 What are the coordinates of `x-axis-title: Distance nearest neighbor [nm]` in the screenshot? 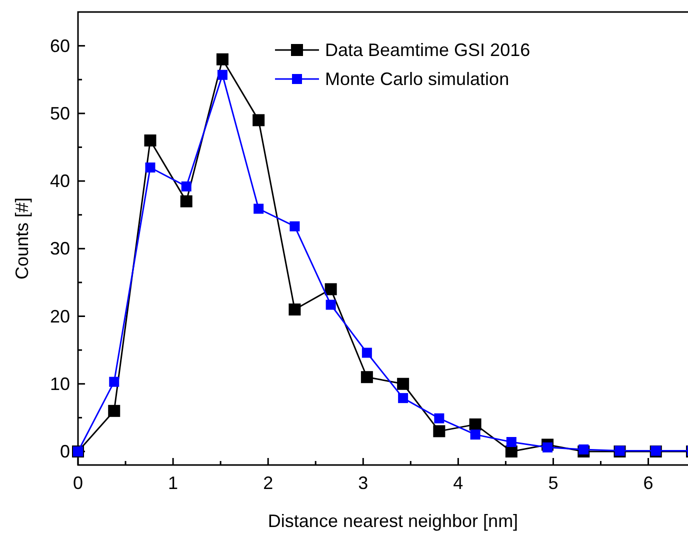 It's located at (393, 521).